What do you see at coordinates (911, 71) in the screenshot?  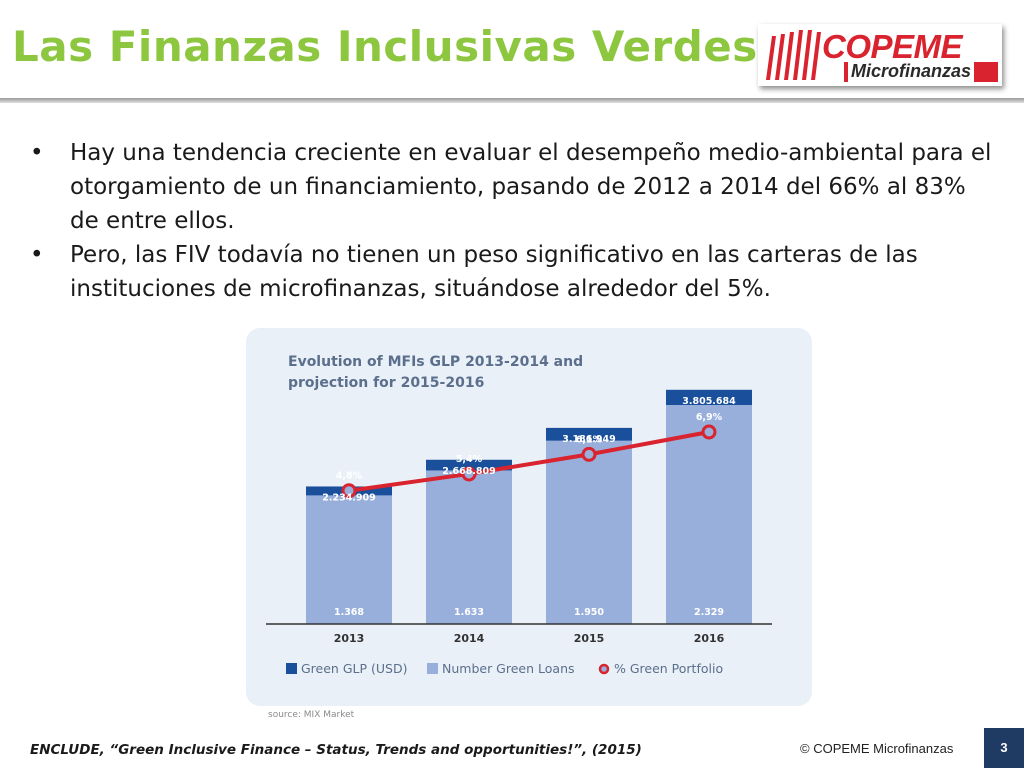 I see `logo-subtitle: Microfinanzas` at bounding box center [911, 71].